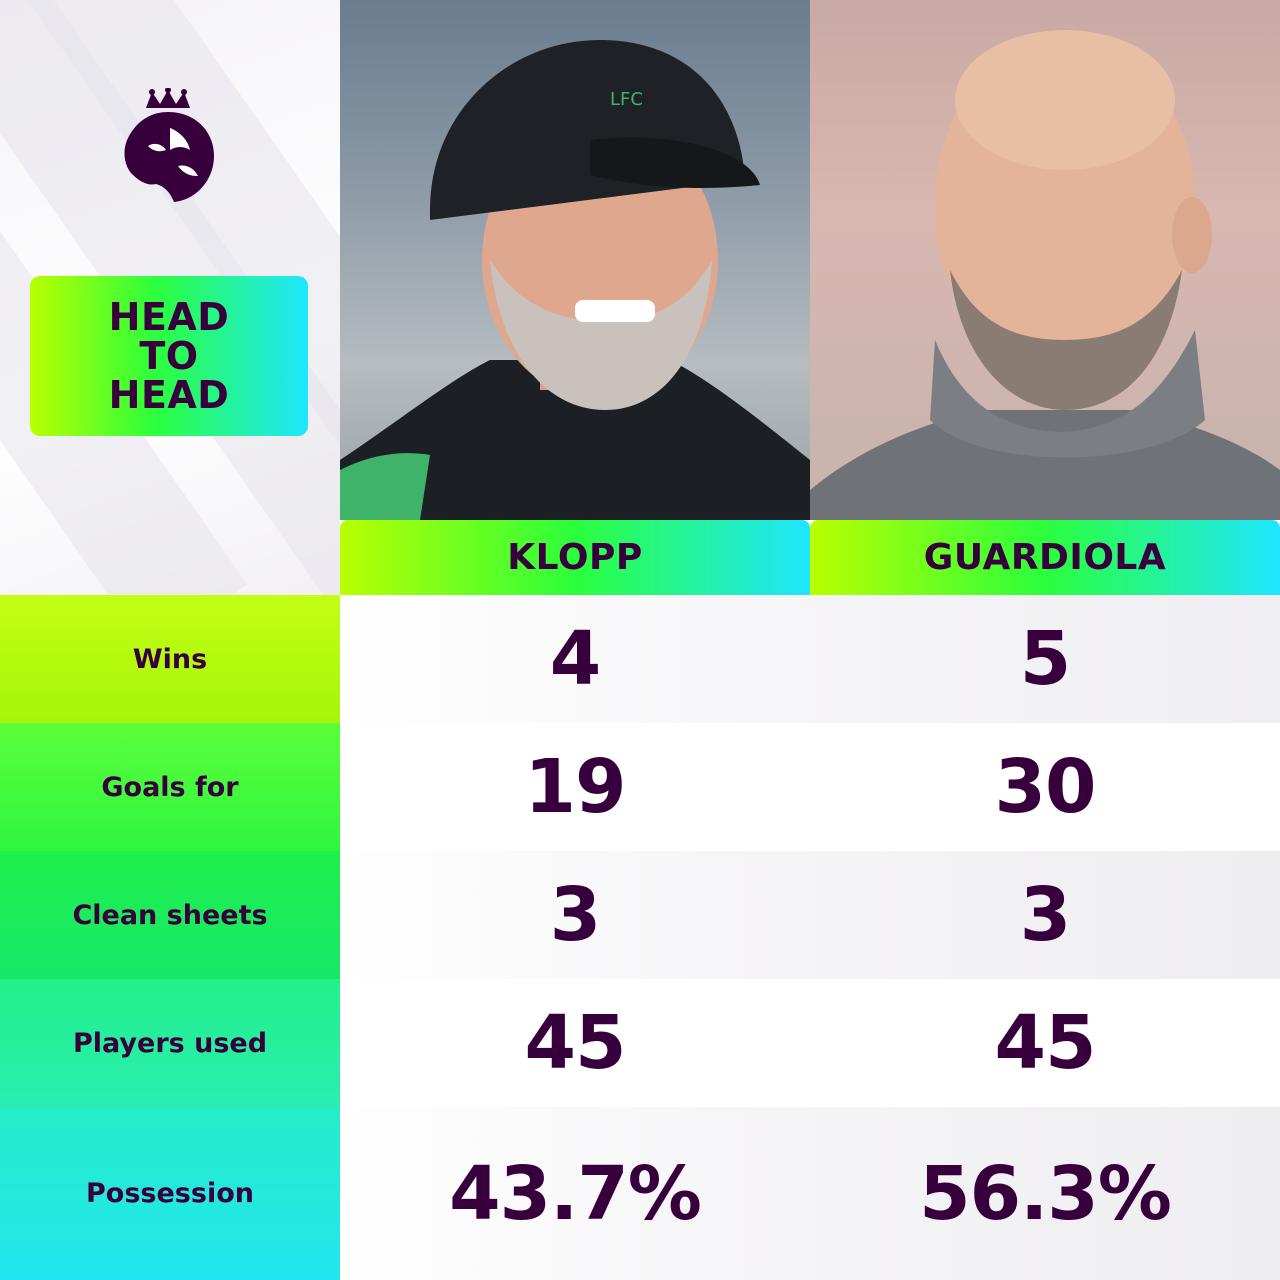 This screenshot has height=1280, width=1280. Describe the element at coordinates (810, 787) in the screenshot. I see `stat-row-goals-for: 19 30` at that location.